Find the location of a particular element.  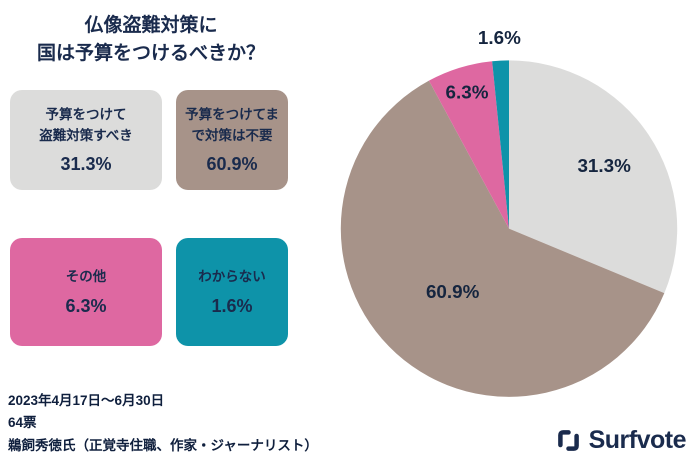

legend-pct-dont-know: 1.6% is located at coordinates (232, 305).